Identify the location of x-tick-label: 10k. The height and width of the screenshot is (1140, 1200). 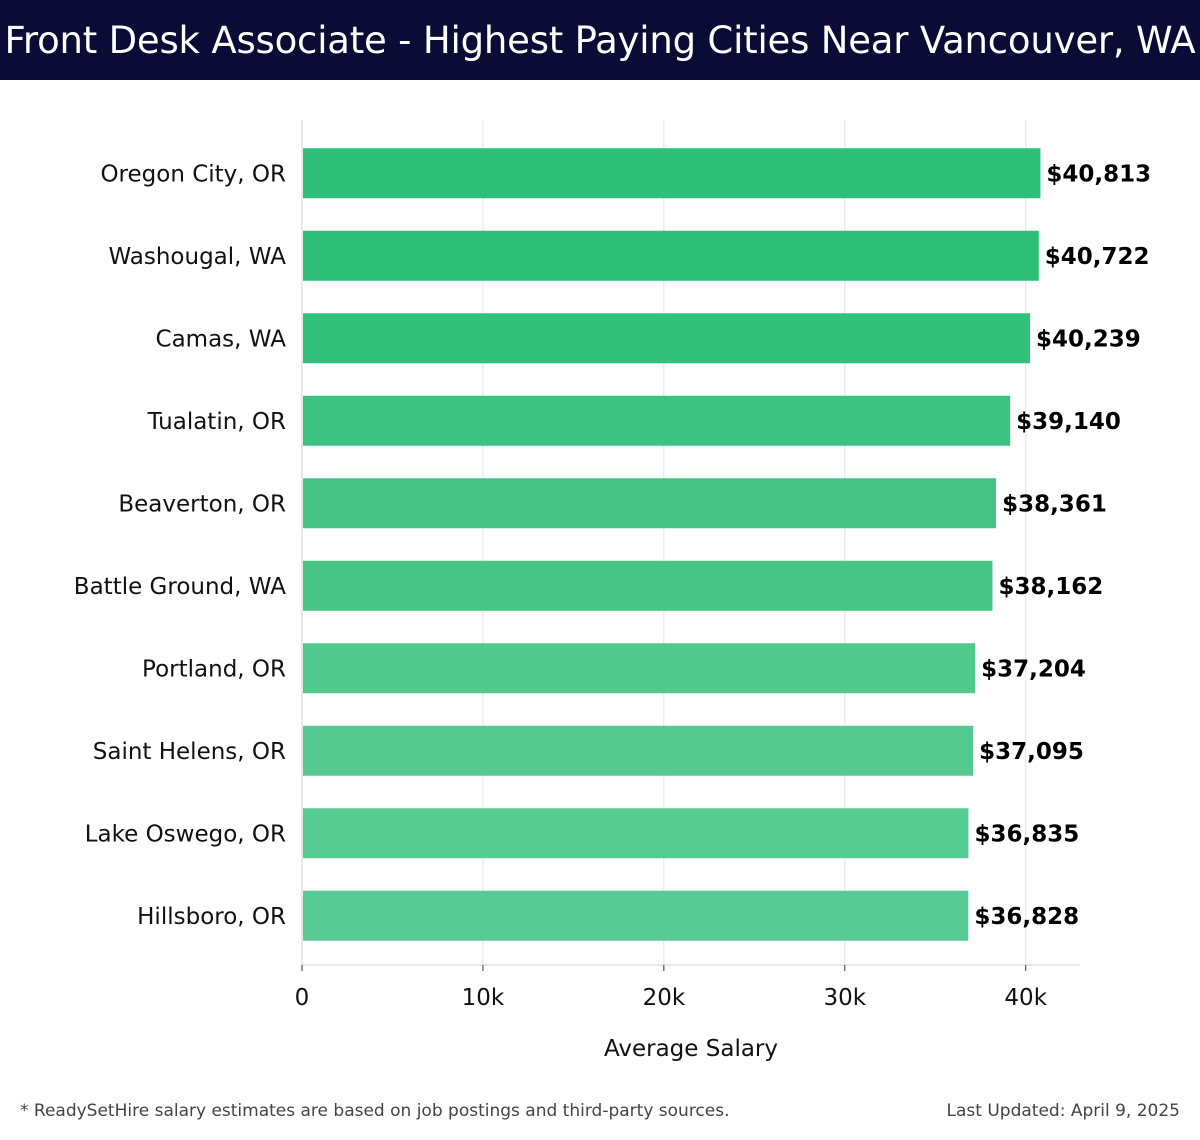
(483, 998).